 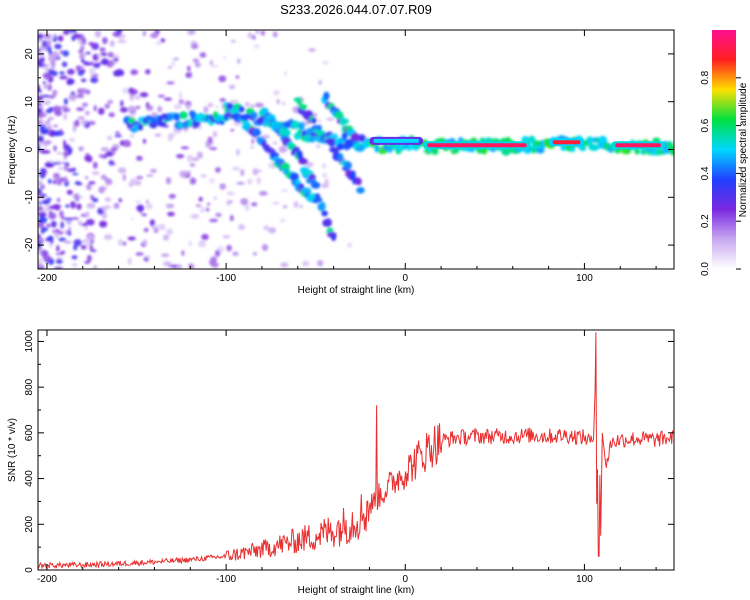 What do you see at coordinates (566, 142) in the screenshot?
I see `tonal-segment` at bounding box center [566, 142].